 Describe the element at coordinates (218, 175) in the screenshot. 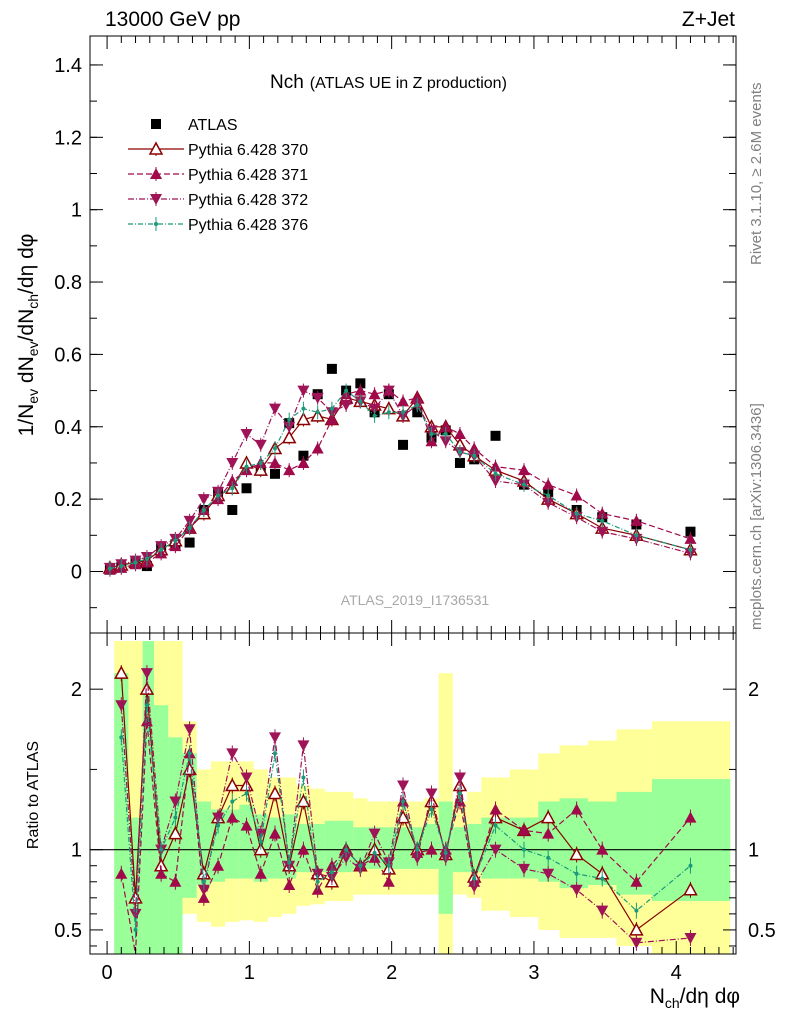

I see `legend-entry-p371: Pythia 6.428 371` at that location.